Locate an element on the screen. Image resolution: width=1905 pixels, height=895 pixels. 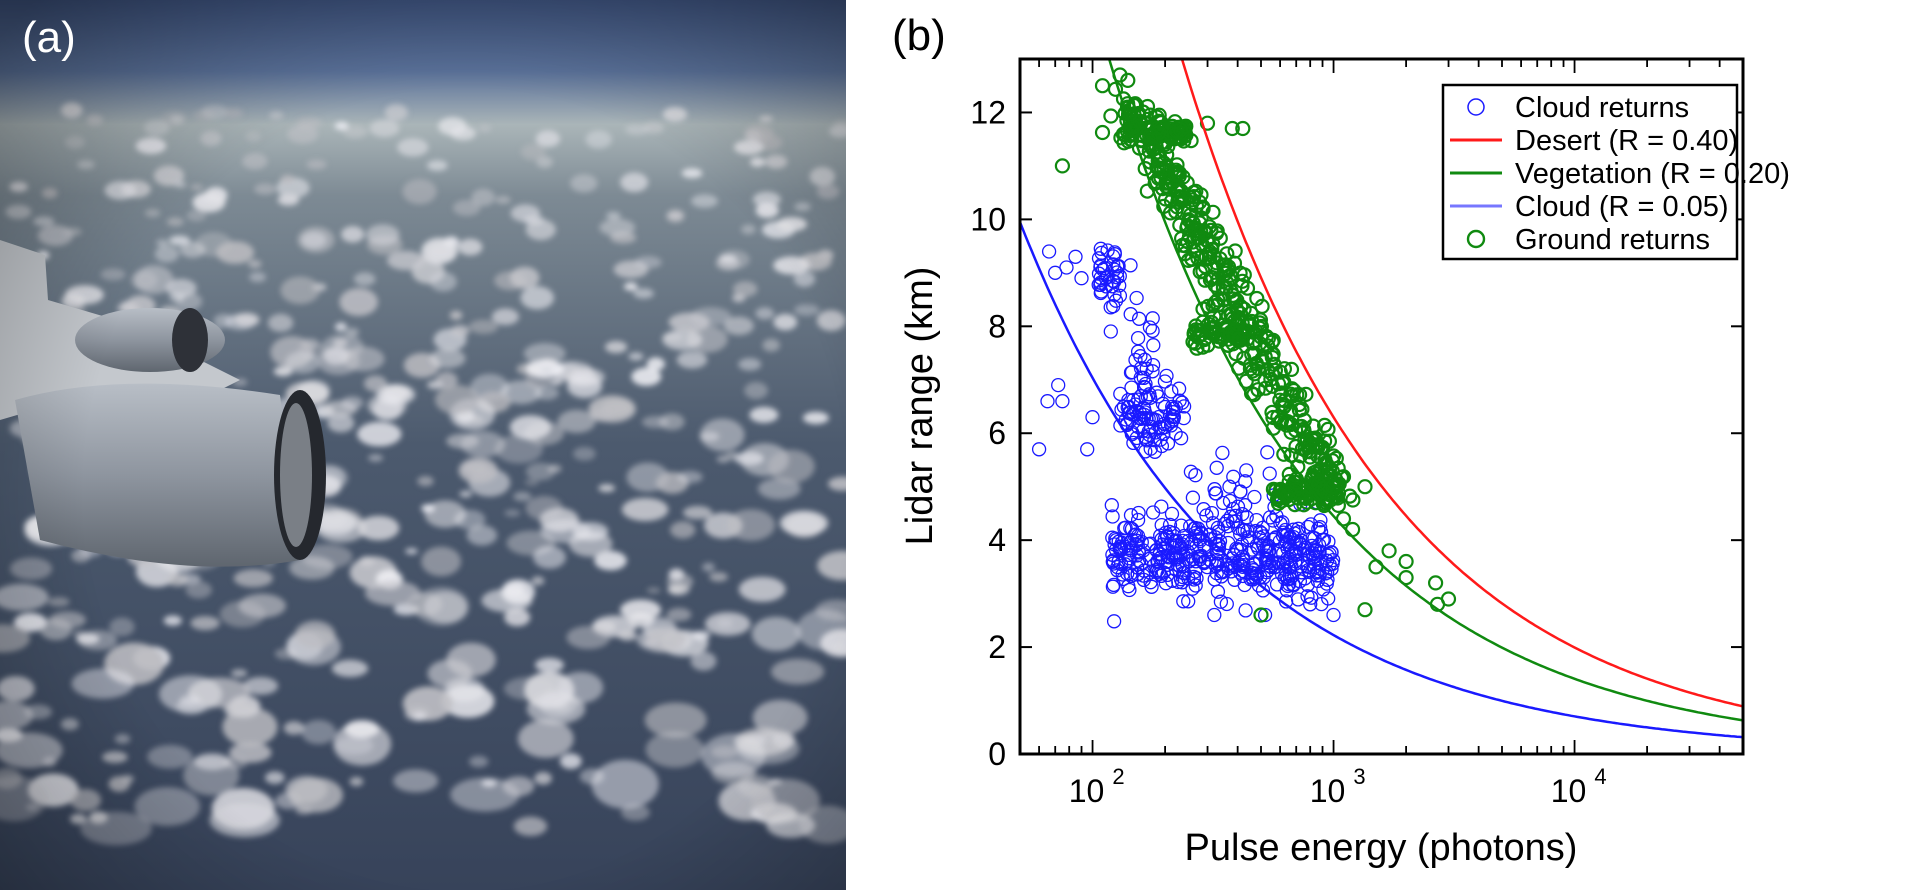
legend-marker is located at coordinates (1476, 239).